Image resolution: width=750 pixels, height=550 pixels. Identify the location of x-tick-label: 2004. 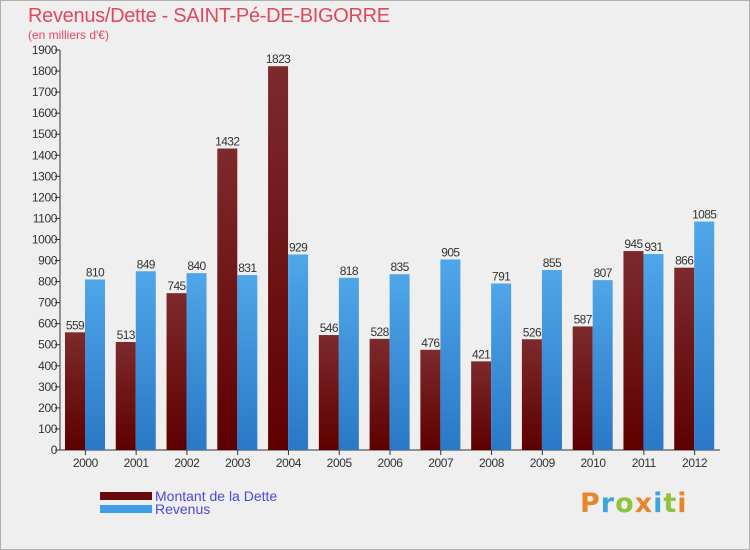
(289, 463).